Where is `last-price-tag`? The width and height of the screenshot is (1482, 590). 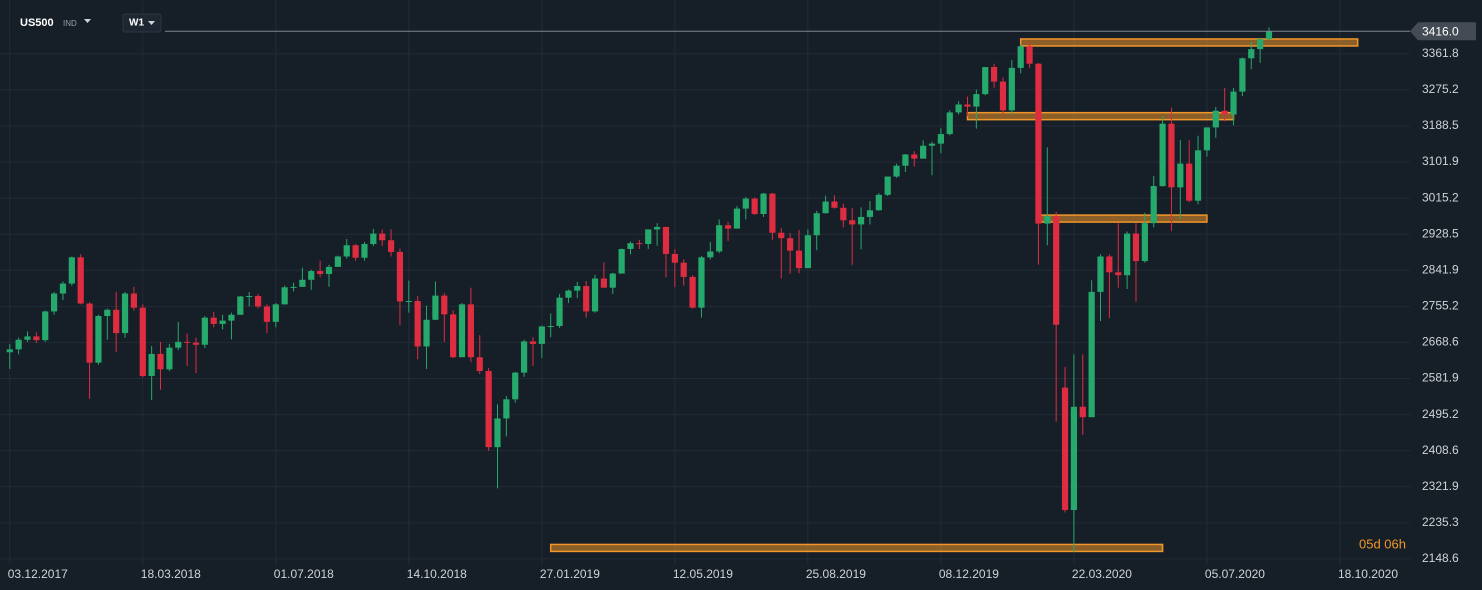
last-price-tag is located at coordinates (1443, 31).